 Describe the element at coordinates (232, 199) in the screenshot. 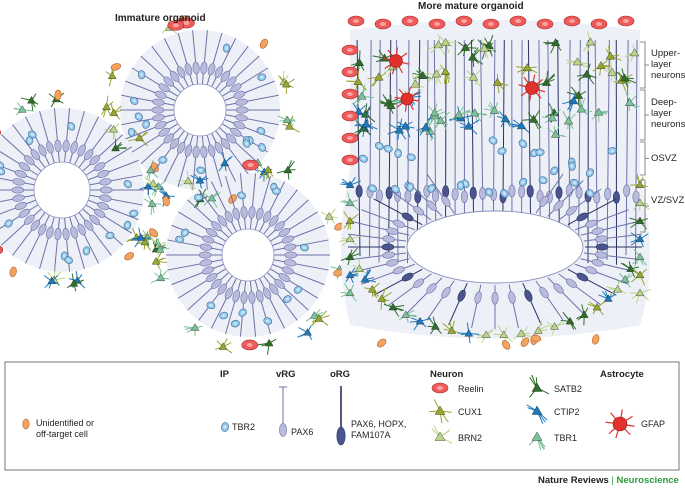

I see `unidentified-cell` at that location.